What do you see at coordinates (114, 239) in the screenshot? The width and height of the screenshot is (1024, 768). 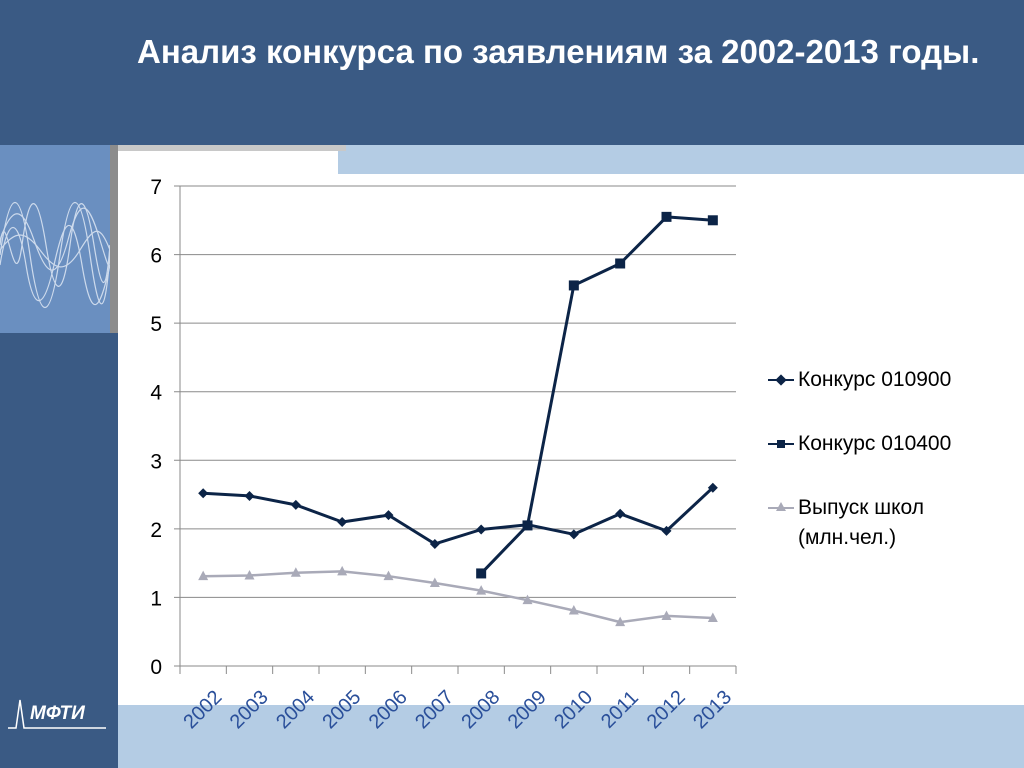 I see `panel-divider` at bounding box center [114, 239].